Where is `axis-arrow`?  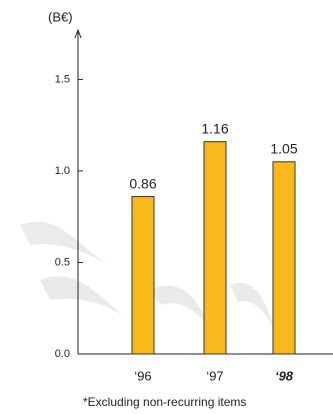 axis-arrow is located at coordinates (78, 33).